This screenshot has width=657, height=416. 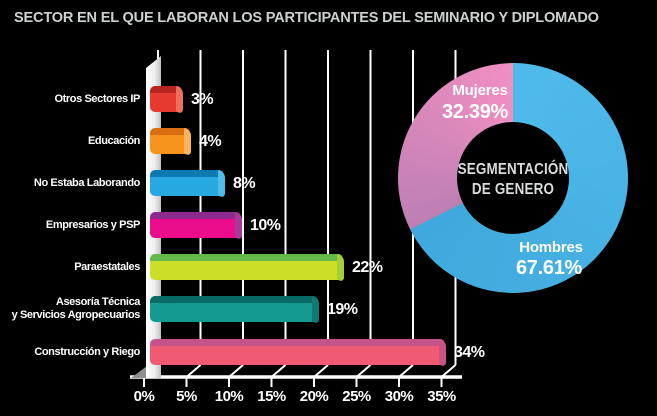 What do you see at coordinates (86, 182) in the screenshot?
I see `category-label: No Estaba Laborando` at bounding box center [86, 182].